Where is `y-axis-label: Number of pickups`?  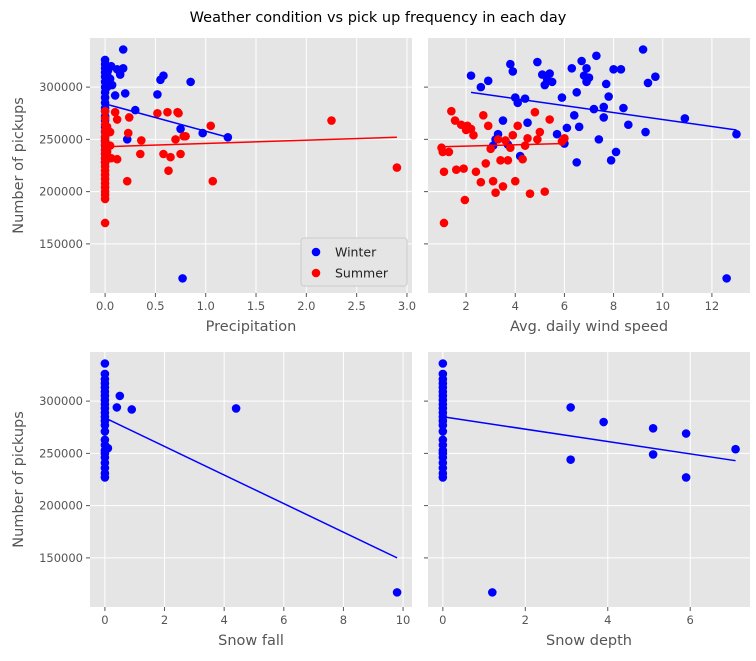
y-axis-label: Number of pickups is located at coordinates (19, 479).